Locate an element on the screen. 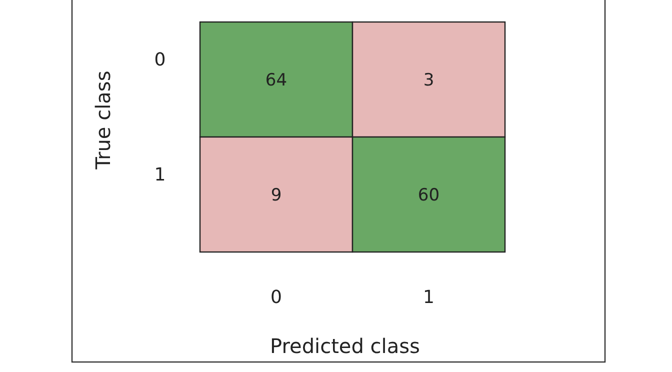 The width and height of the screenshot is (672, 372). x-axis-title: Predicted class is located at coordinates (345, 346).